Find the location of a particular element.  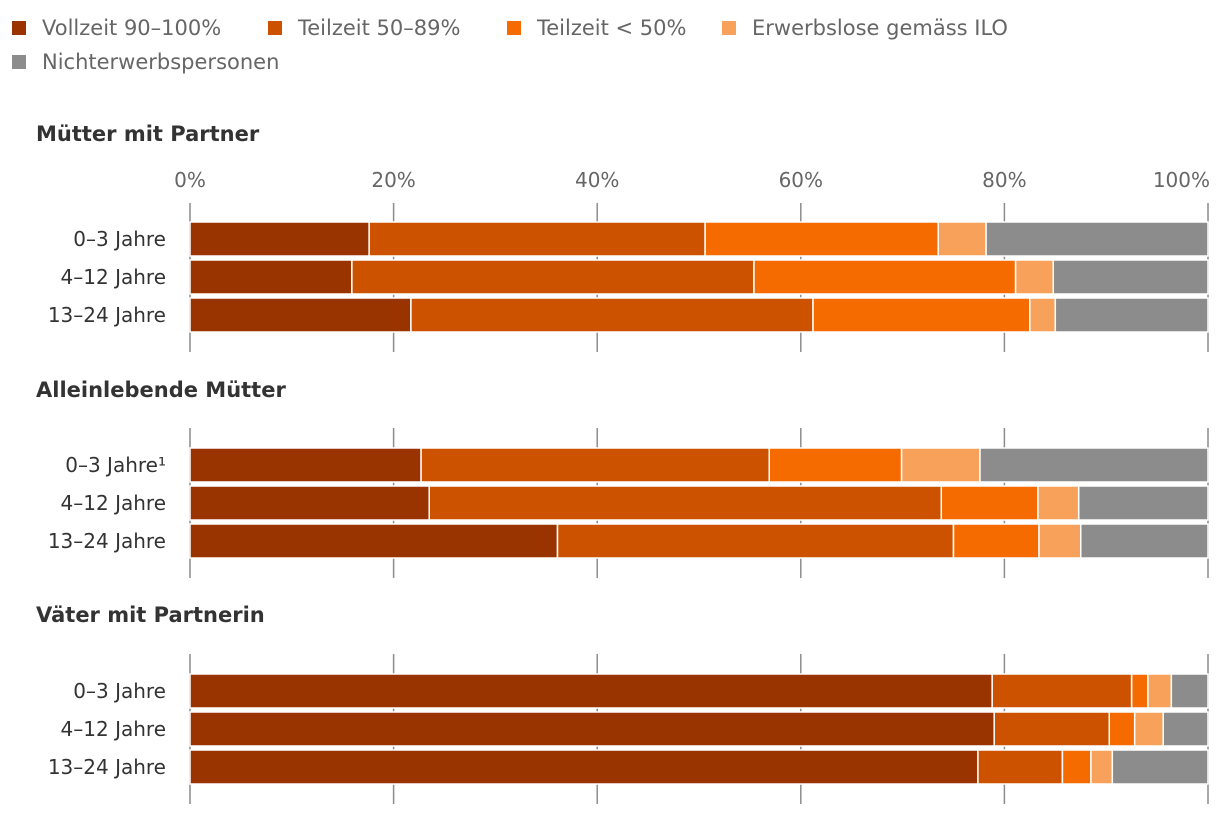

legend-item: Nichterwerbspersonen is located at coordinates (145, 62).